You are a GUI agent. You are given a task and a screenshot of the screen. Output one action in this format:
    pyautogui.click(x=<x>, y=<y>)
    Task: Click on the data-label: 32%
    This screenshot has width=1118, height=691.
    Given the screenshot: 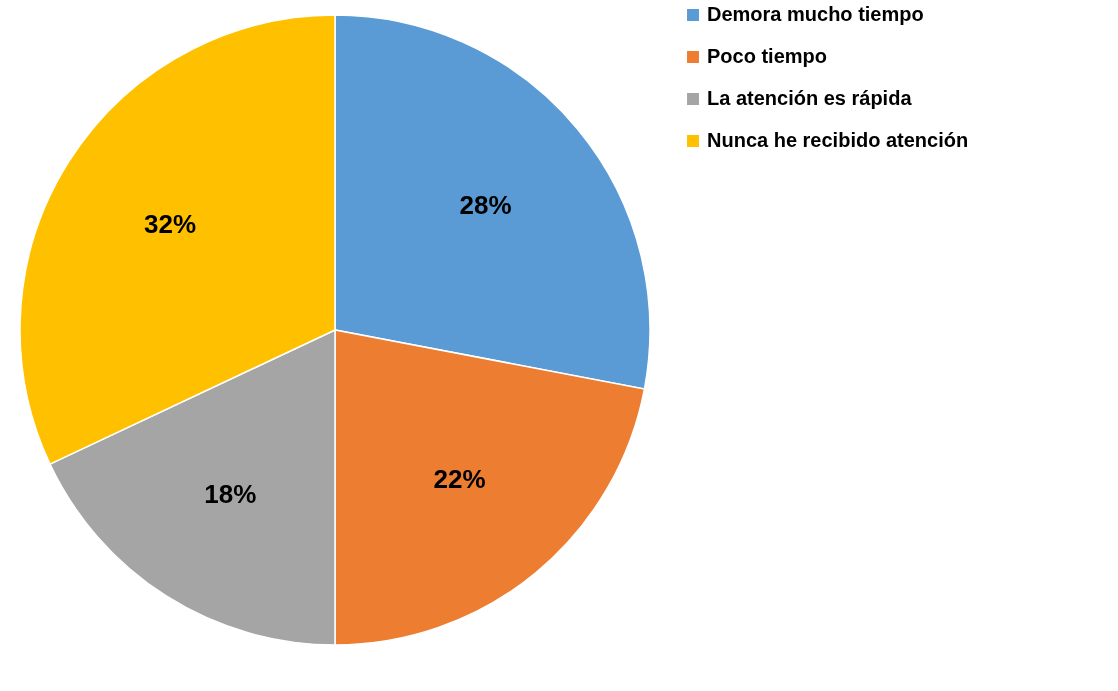 What is the action you would take?
    pyautogui.click(x=170, y=224)
    